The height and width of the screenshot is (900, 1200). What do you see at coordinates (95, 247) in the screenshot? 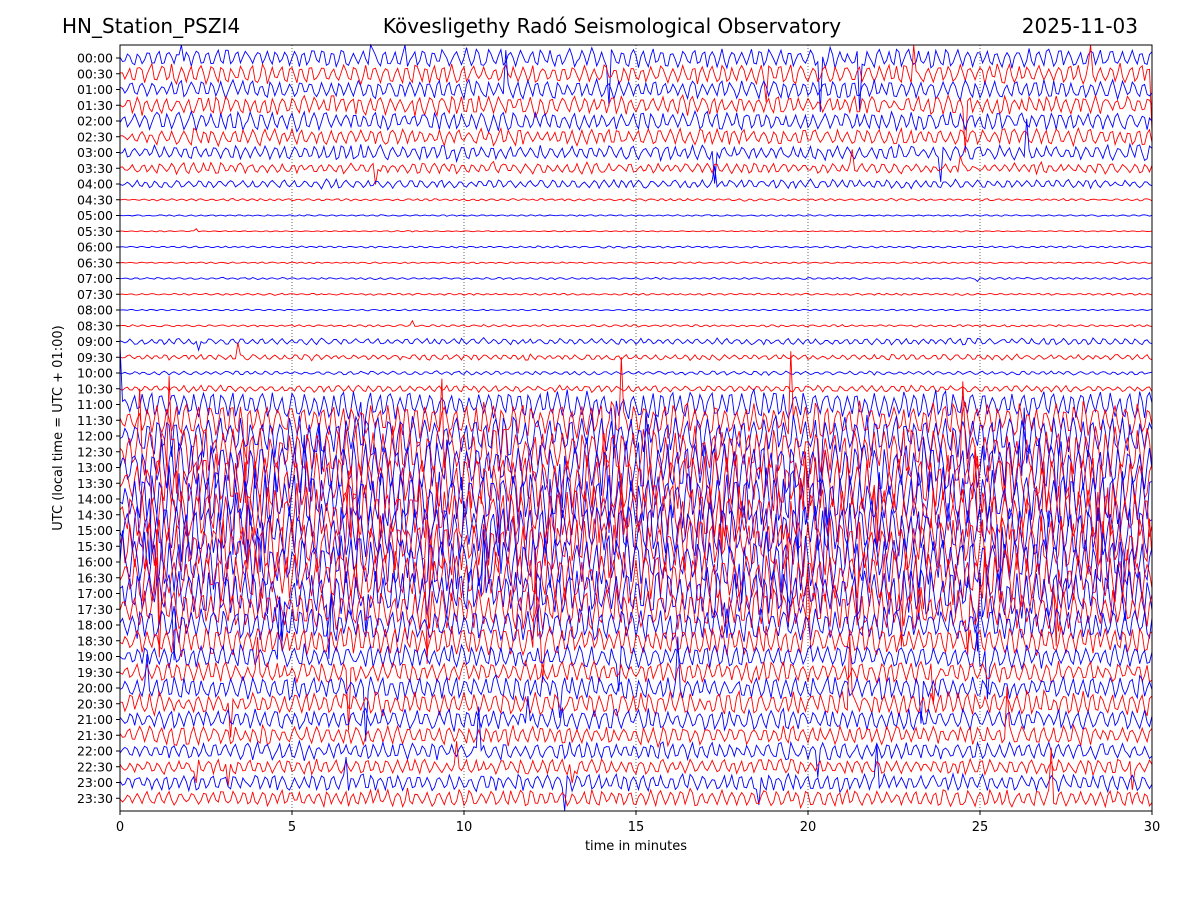
I see `y-tick-label: 06:00` at bounding box center [95, 247].